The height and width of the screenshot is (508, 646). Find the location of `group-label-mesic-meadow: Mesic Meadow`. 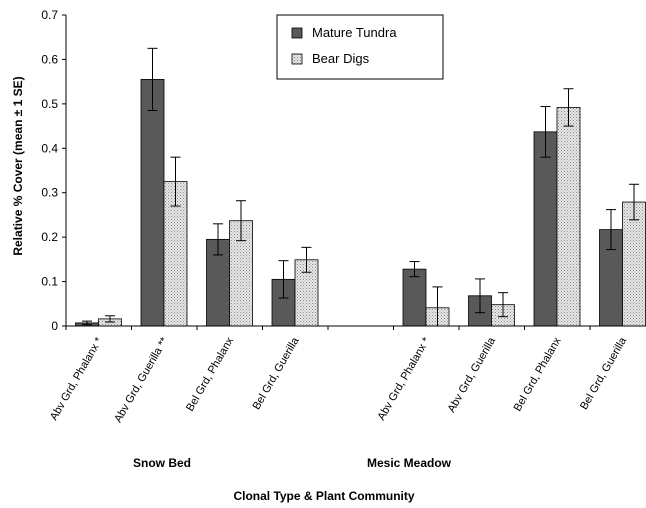

group-label-mesic-meadow: Mesic Meadow is located at coordinates (409, 463).